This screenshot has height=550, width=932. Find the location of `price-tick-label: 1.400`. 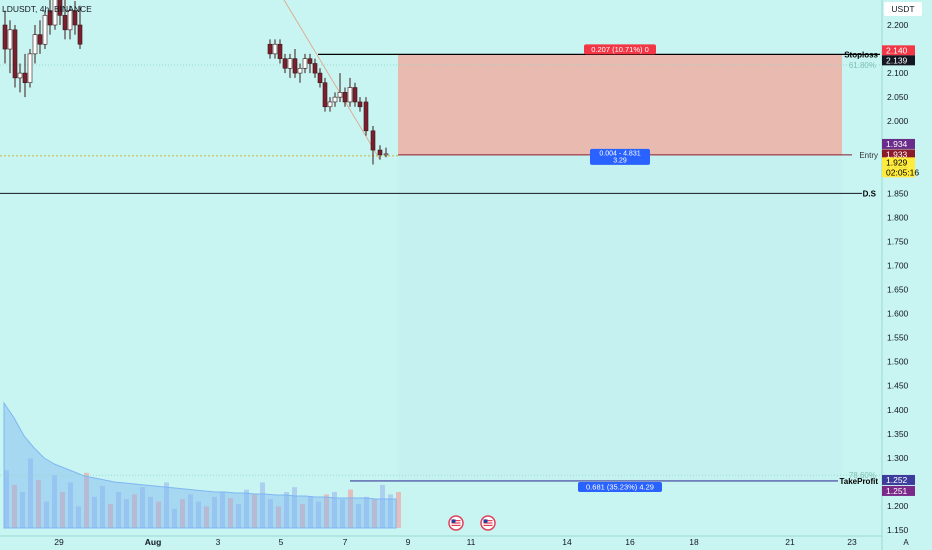

price-tick-label: 1.400 is located at coordinates (898, 410).